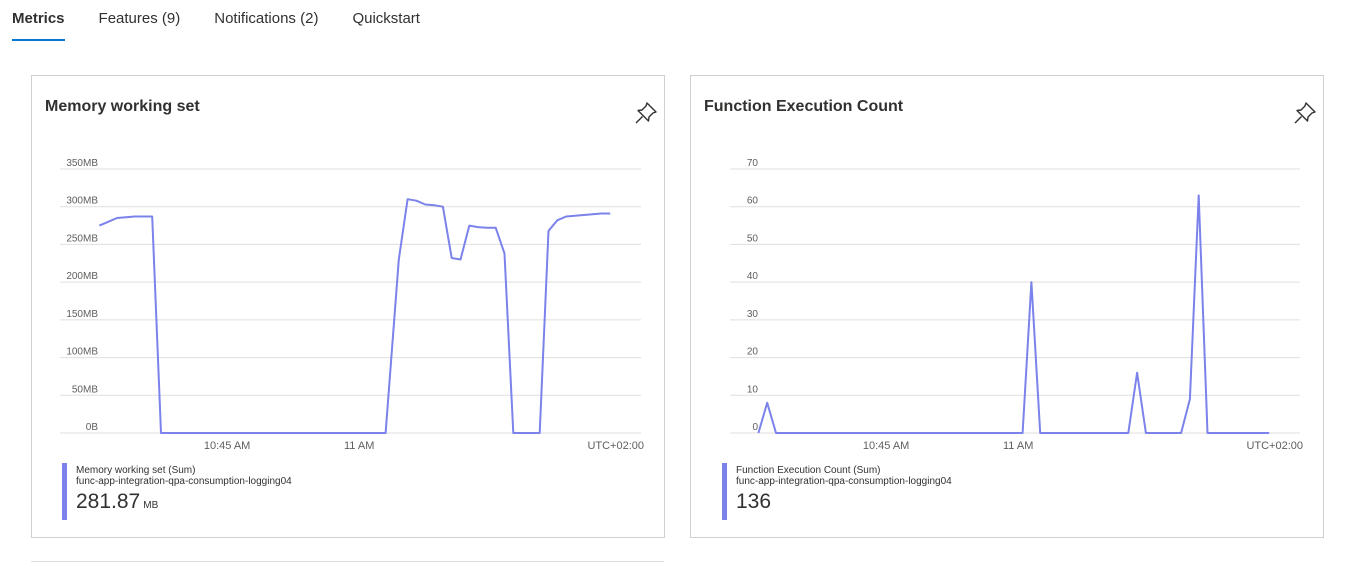 The height and width of the screenshot is (570, 1351). Describe the element at coordinates (82, 314) in the screenshot. I see `y-tick-label: 150MB` at that location.